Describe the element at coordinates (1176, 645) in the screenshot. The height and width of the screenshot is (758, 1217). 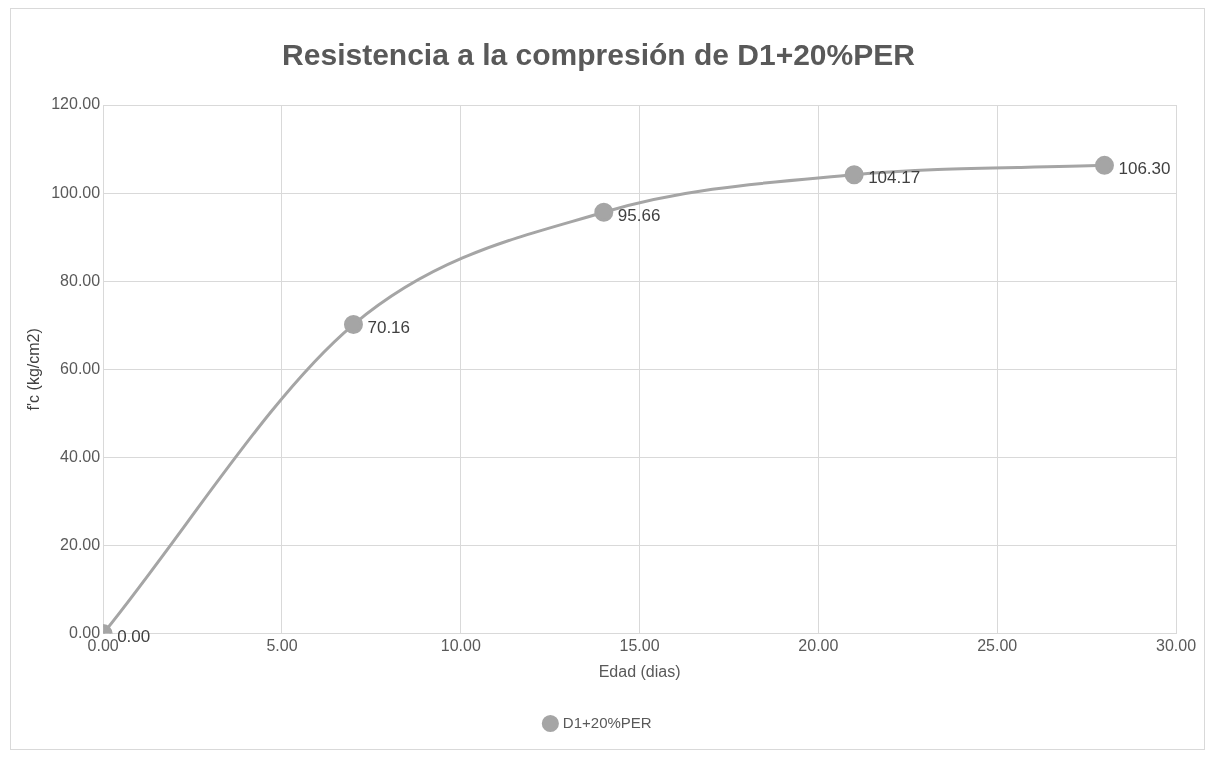
I see `x-tick-label: 30.00` at that location.